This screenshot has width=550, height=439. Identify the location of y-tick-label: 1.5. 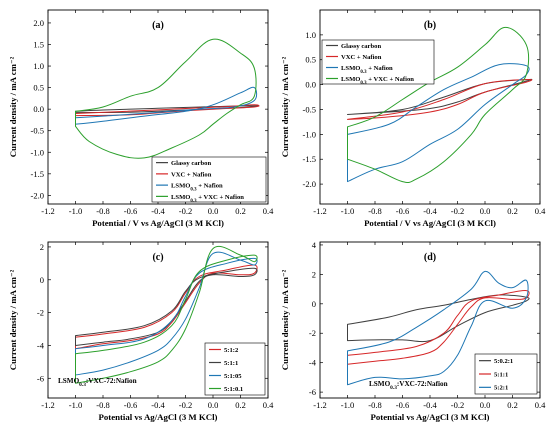
(38, 44).